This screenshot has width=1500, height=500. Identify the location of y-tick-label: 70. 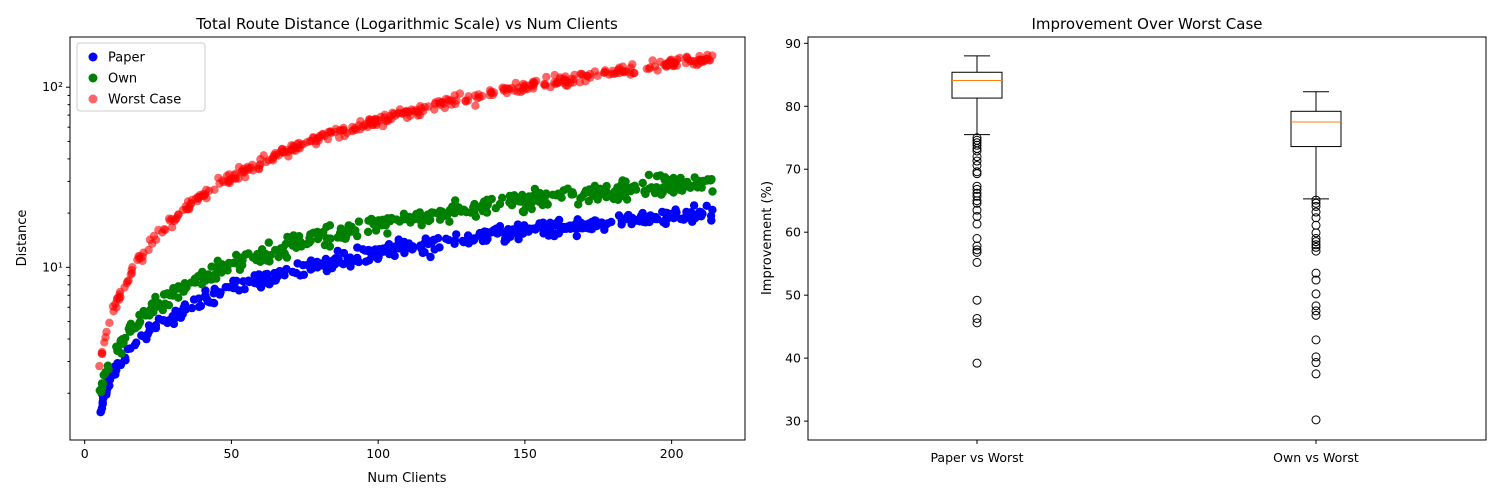
(793, 169).